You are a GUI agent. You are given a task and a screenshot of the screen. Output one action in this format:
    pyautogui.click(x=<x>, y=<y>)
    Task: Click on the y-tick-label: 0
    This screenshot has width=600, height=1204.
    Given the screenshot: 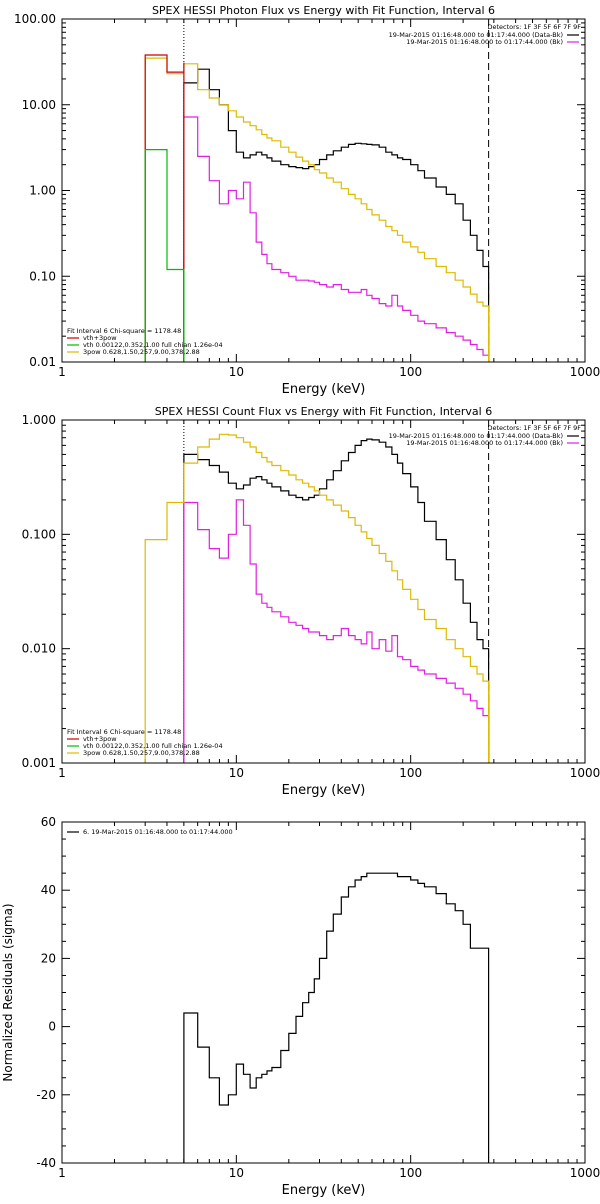 What is the action you would take?
    pyautogui.click(x=52, y=1027)
    